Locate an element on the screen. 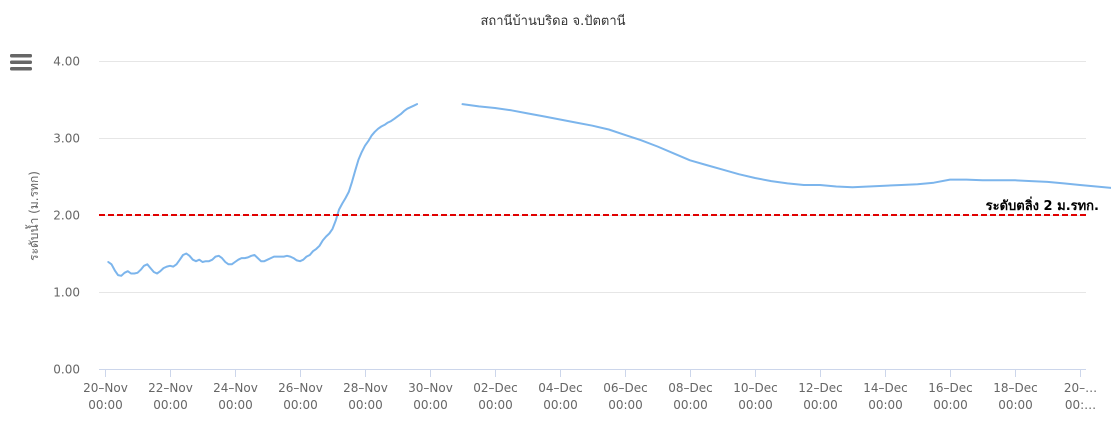  x-tick-label: 10–Dec 00:00 is located at coordinates (755, 396).